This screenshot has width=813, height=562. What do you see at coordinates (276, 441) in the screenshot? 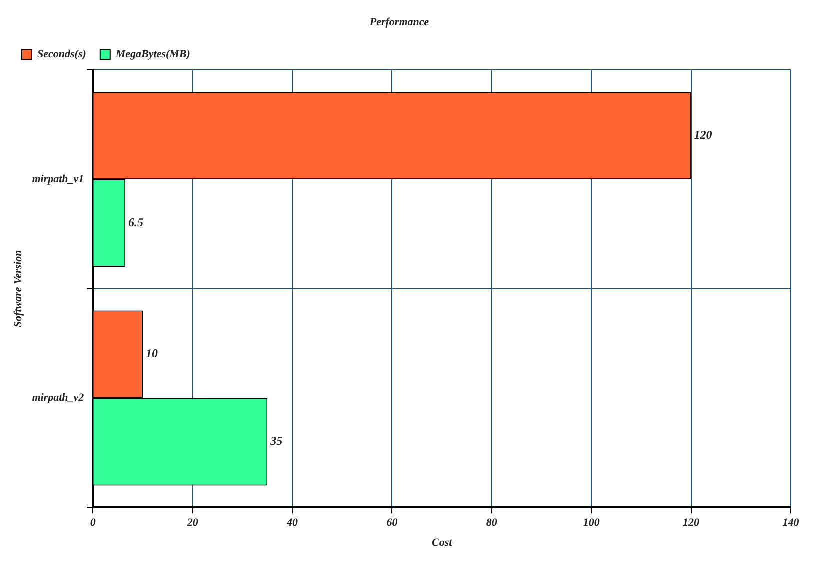
I see `data-label: 35` at bounding box center [276, 441].